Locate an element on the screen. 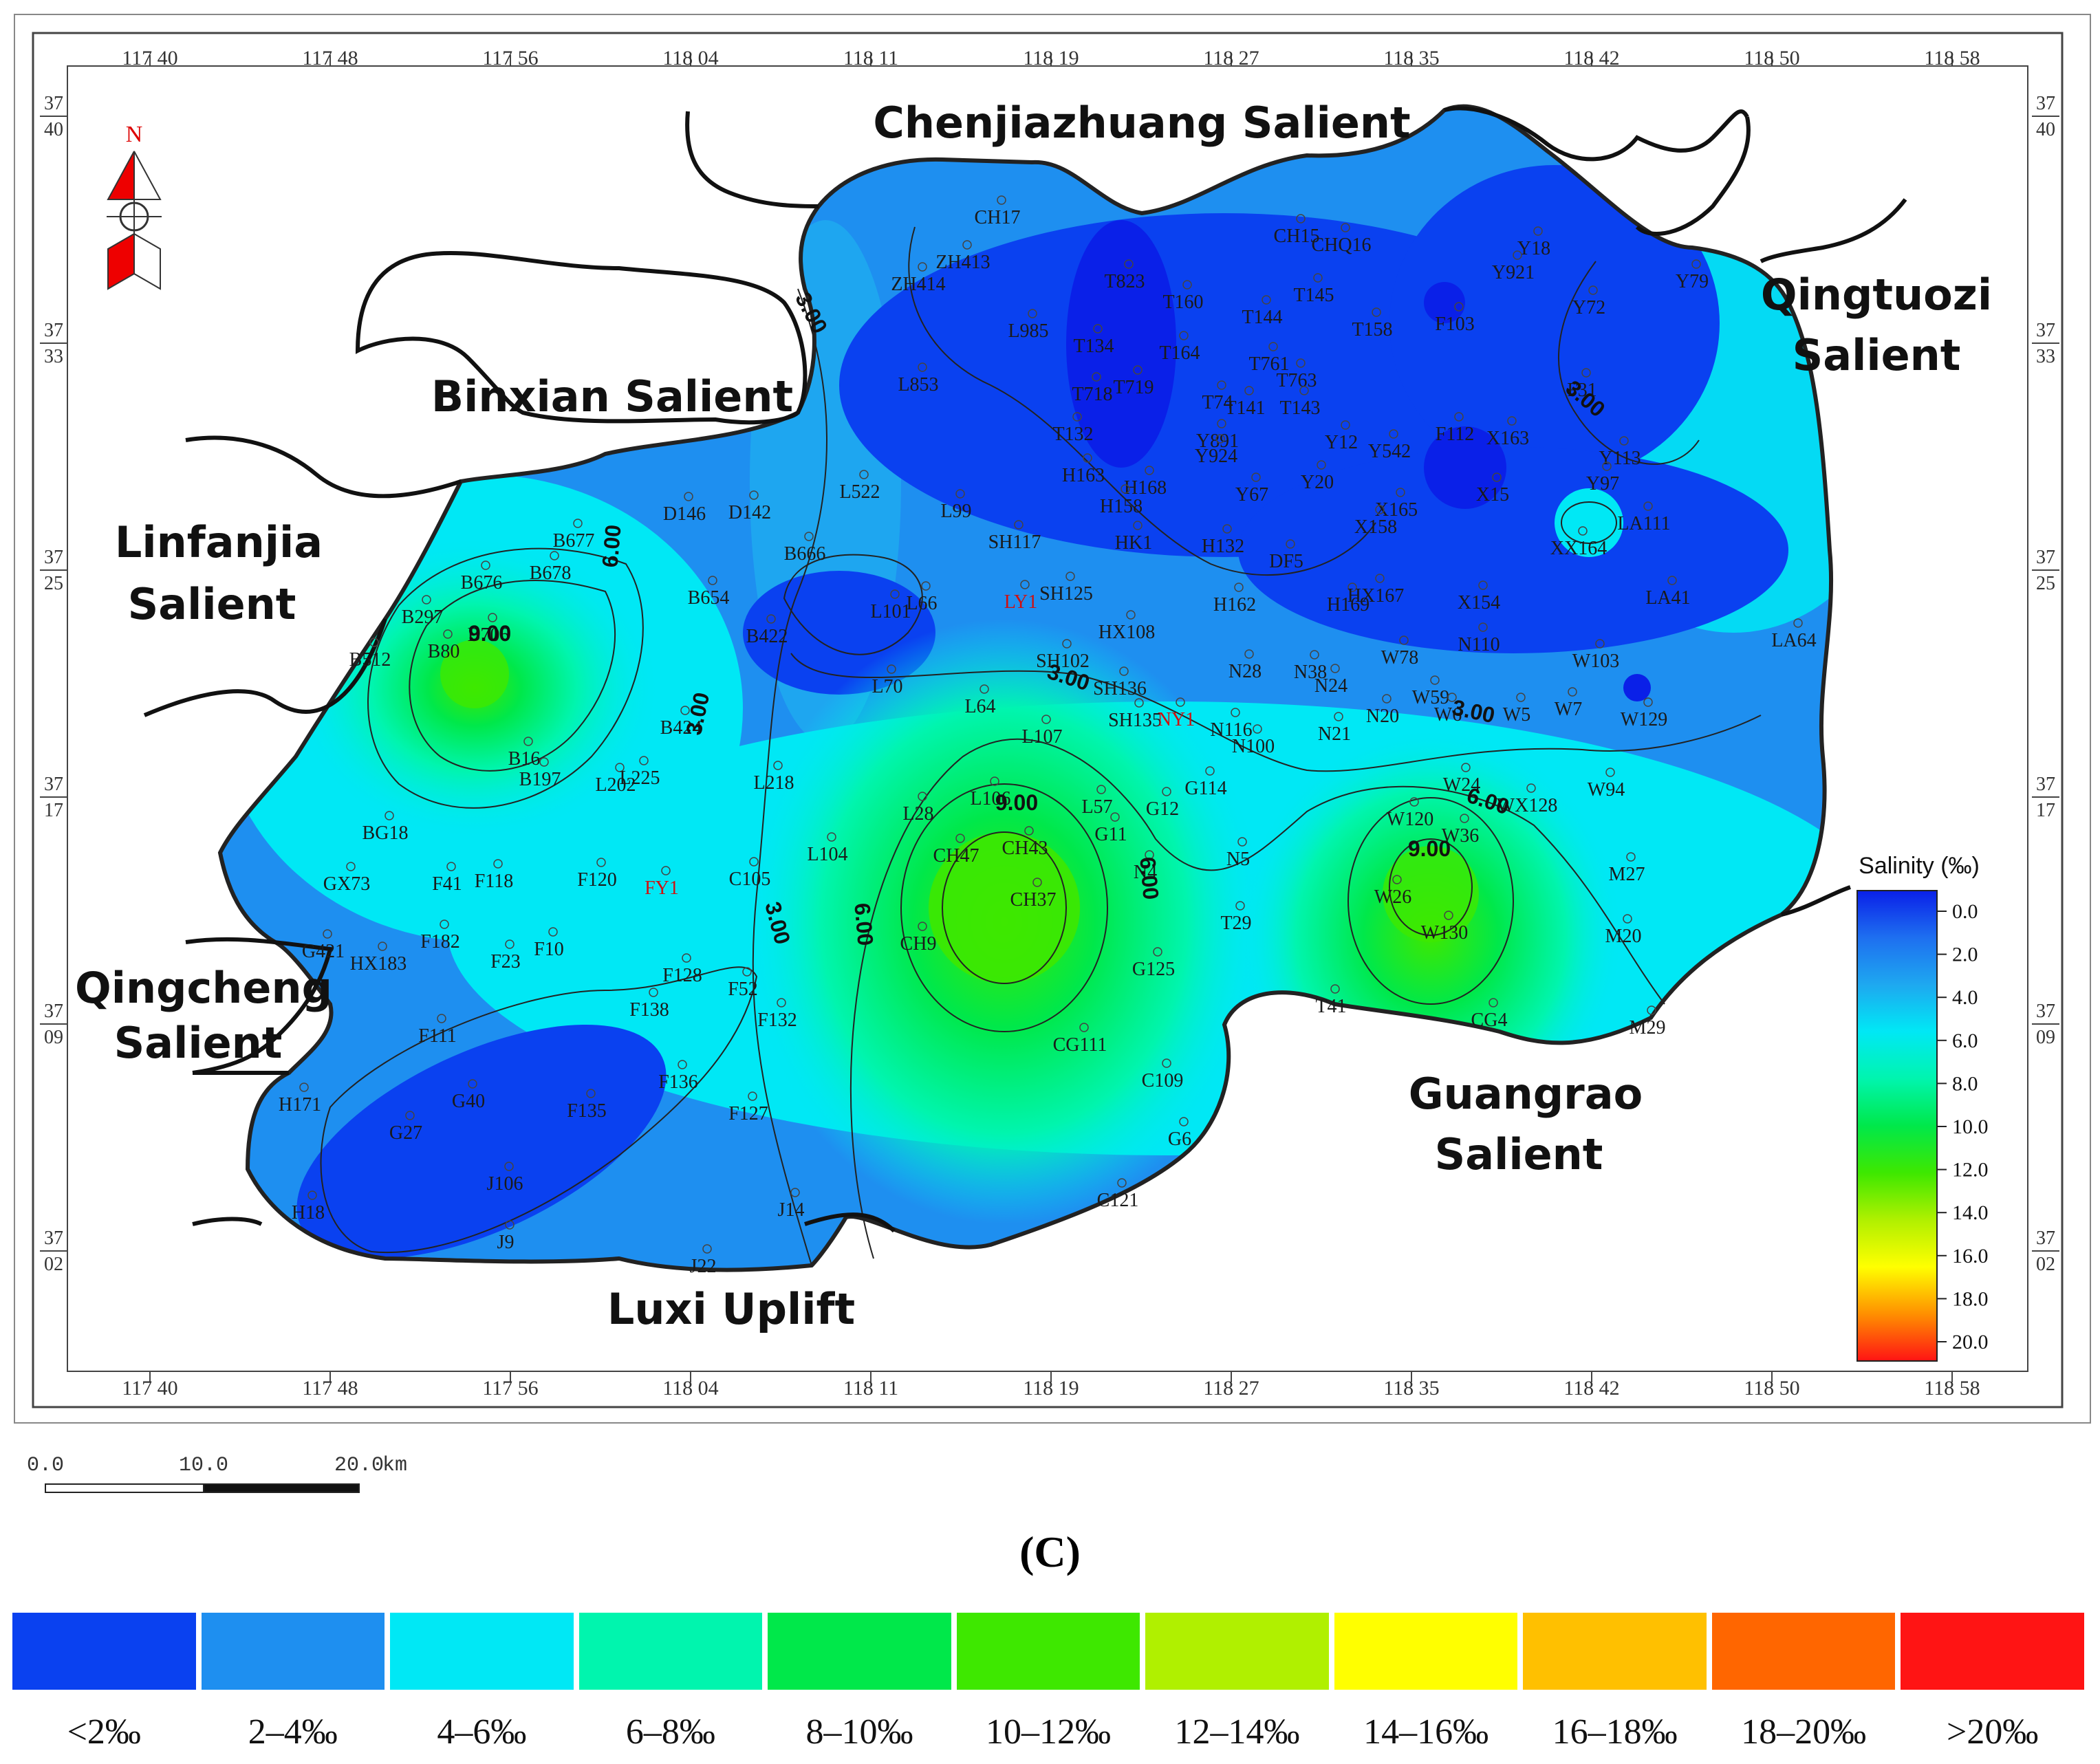 The height and width of the screenshot is (1764, 2100). well-label: X15 is located at coordinates (1492, 495).